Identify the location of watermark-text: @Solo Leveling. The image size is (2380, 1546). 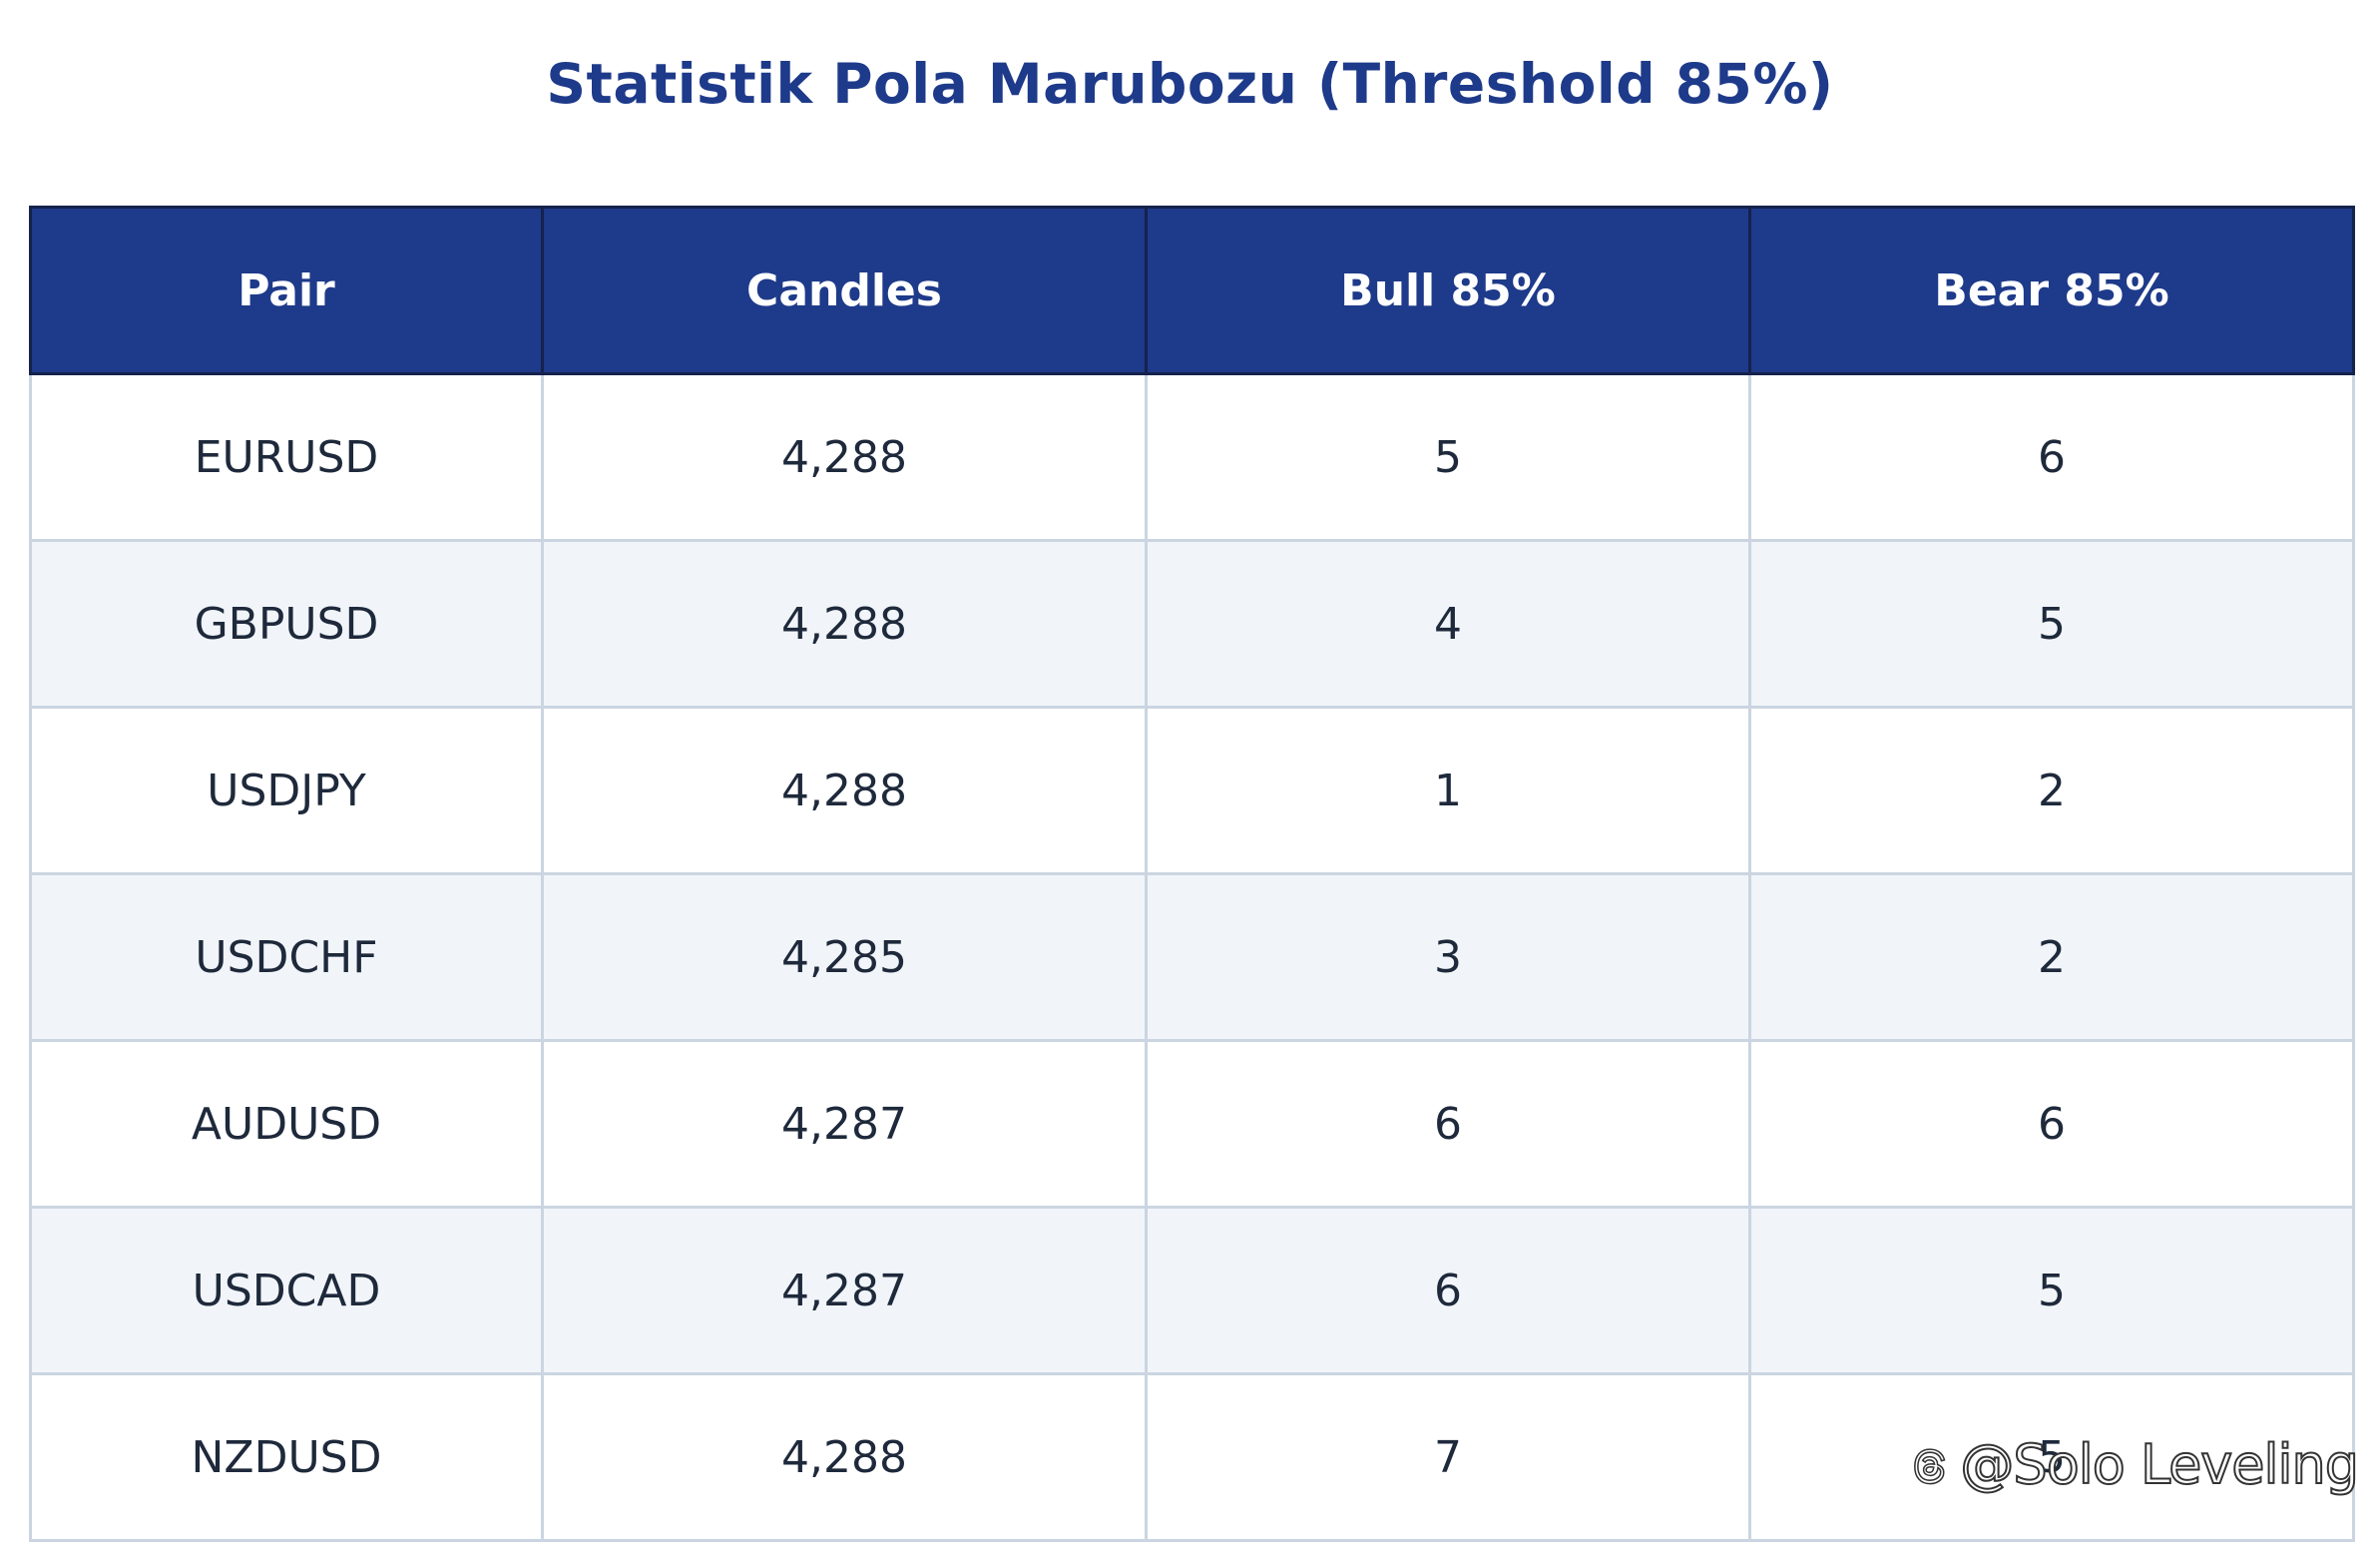
(2159, 1464).